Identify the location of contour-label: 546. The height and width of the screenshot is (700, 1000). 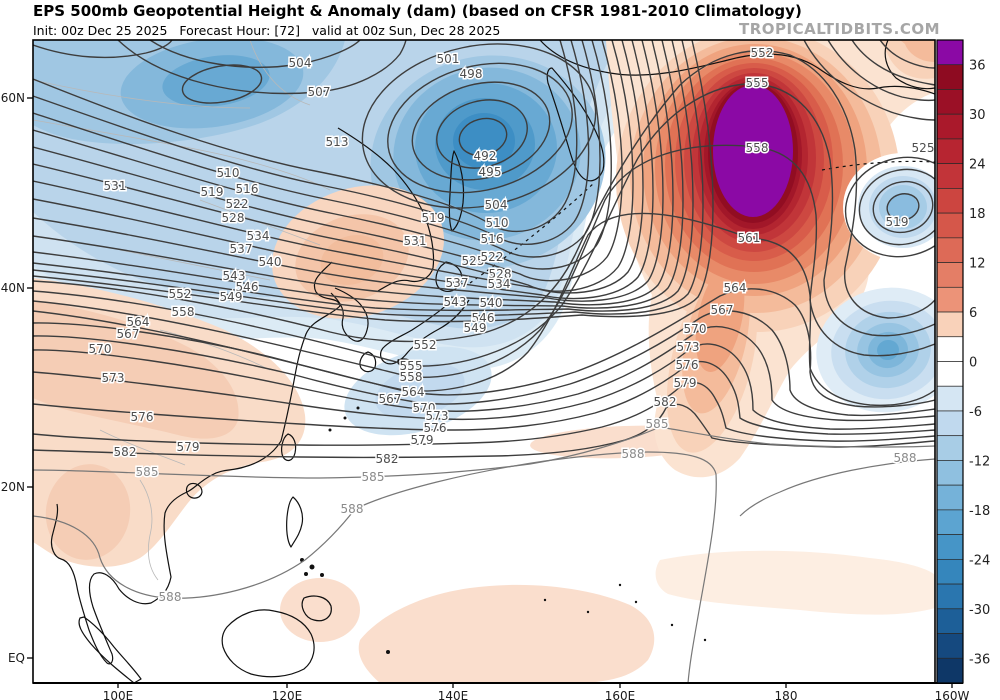
(483, 318).